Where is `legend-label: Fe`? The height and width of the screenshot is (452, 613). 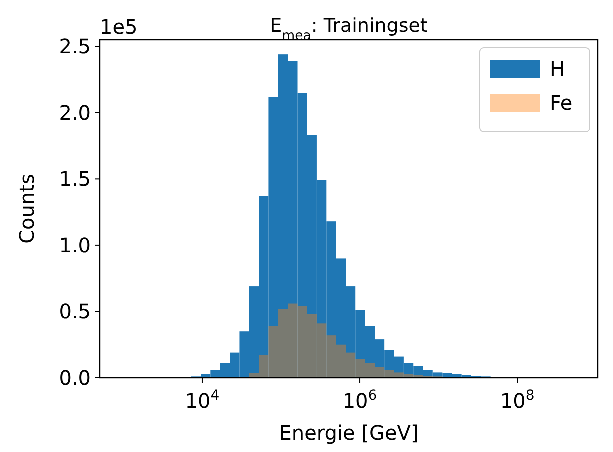 legend-label: Fe is located at coordinates (561, 103).